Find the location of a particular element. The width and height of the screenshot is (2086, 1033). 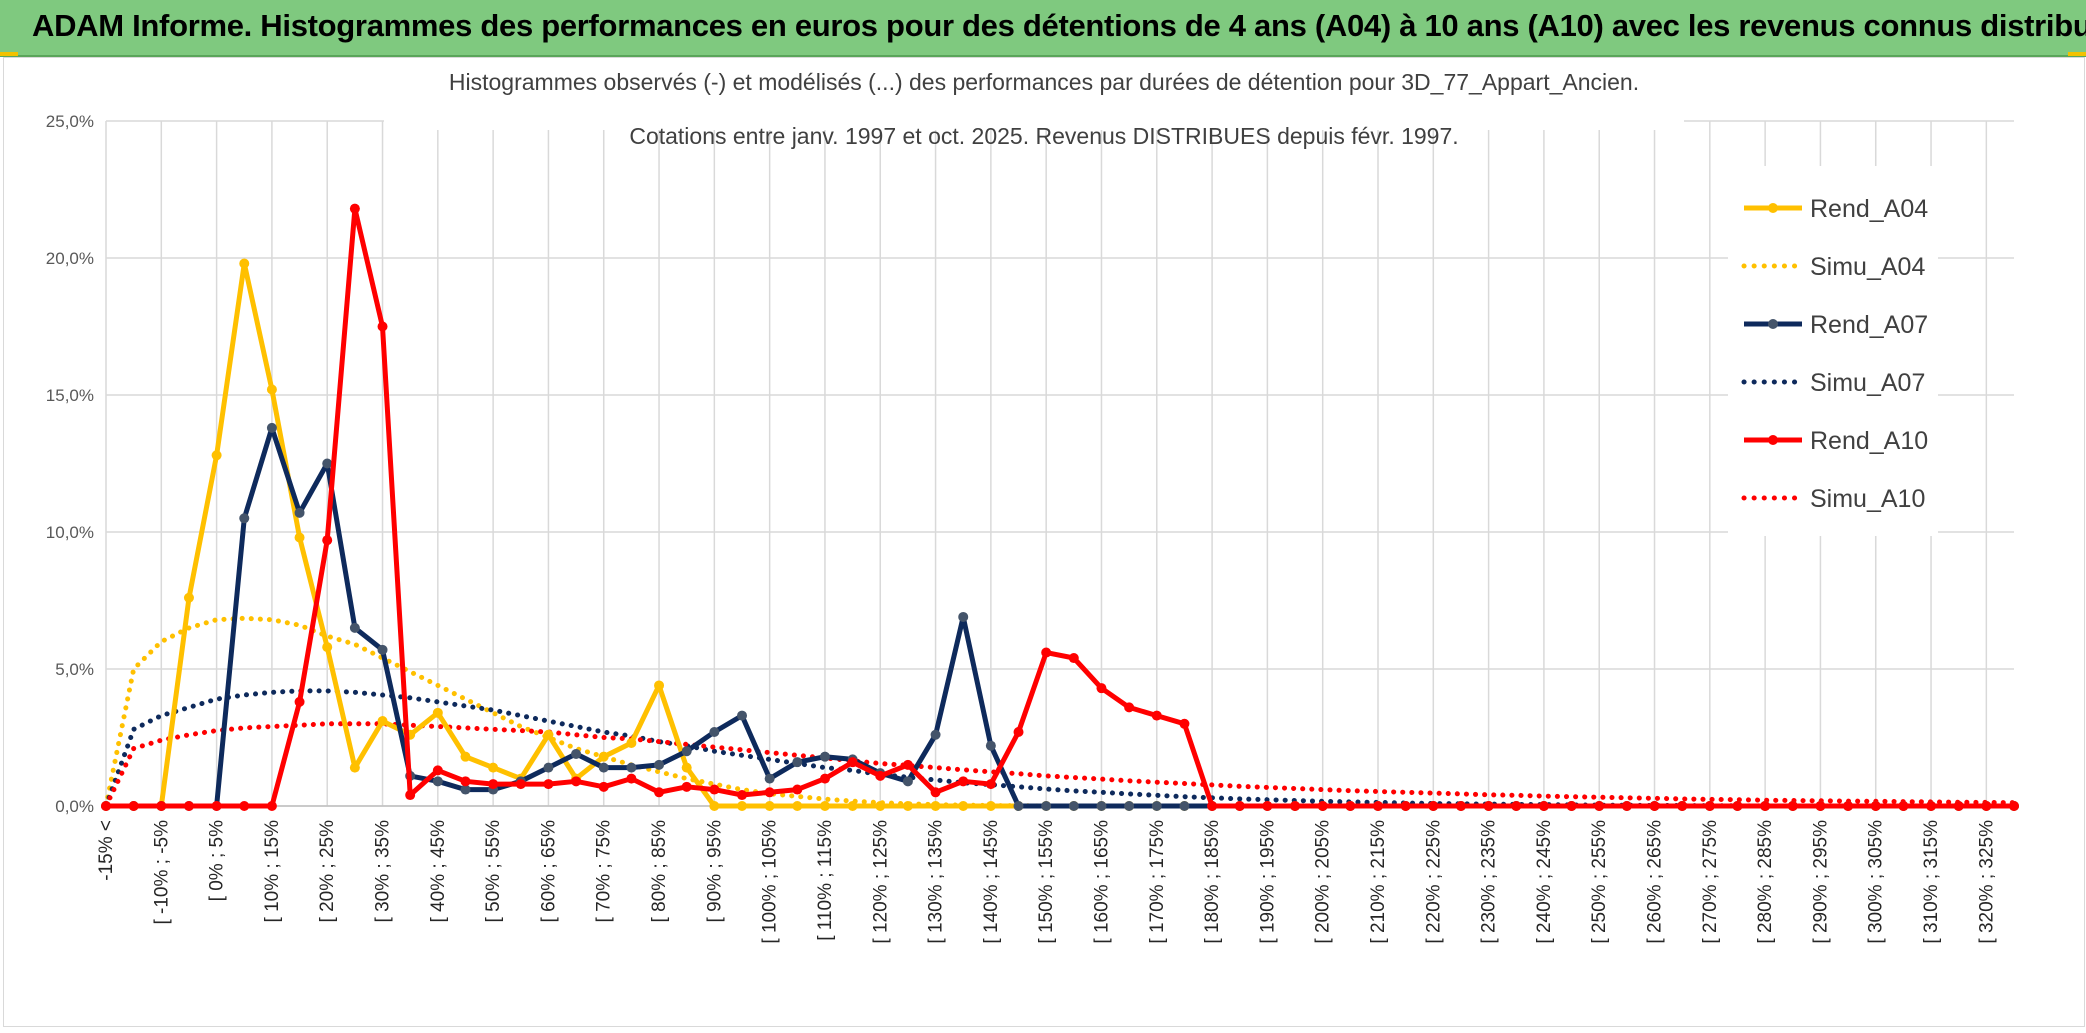

series-line-simu-a07 is located at coordinates (1060, 748).